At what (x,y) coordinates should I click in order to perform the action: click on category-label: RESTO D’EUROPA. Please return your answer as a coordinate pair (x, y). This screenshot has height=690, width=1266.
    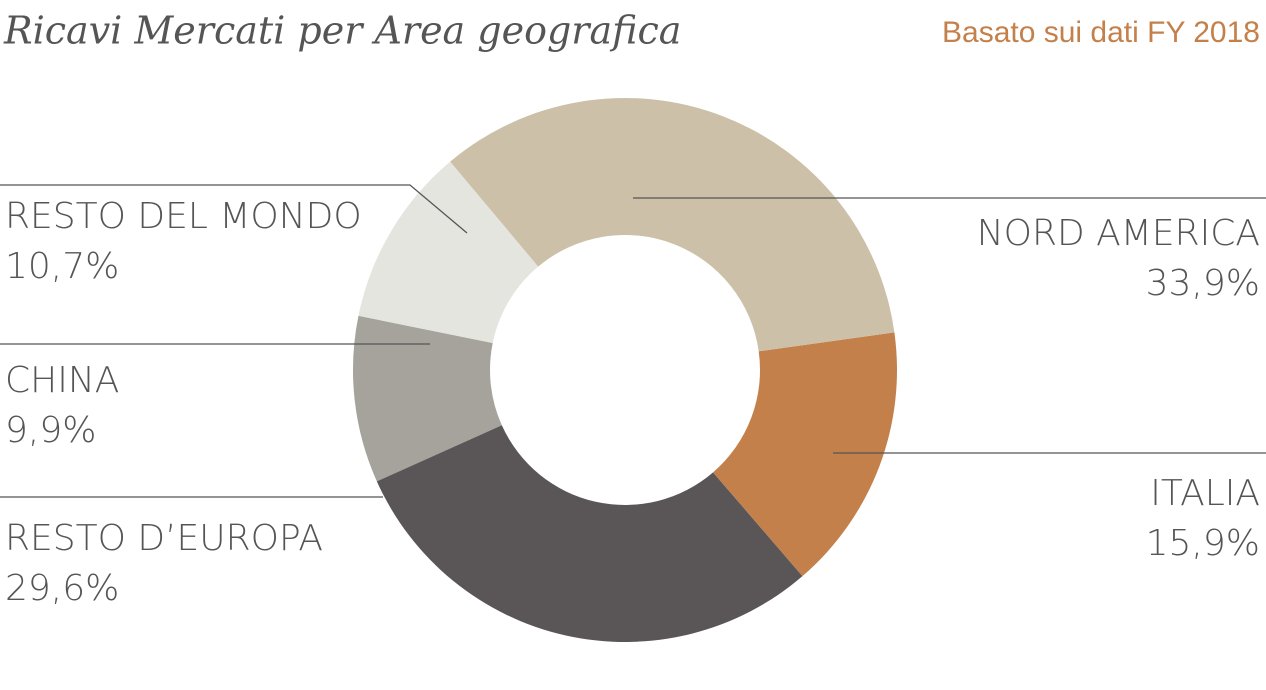
    Looking at the image, I should click on (164, 538).